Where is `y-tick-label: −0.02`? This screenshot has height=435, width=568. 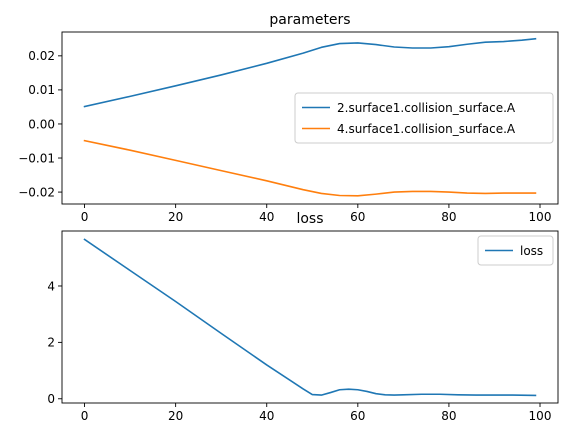
y-tick-label: −0.02 is located at coordinates (36, 192).